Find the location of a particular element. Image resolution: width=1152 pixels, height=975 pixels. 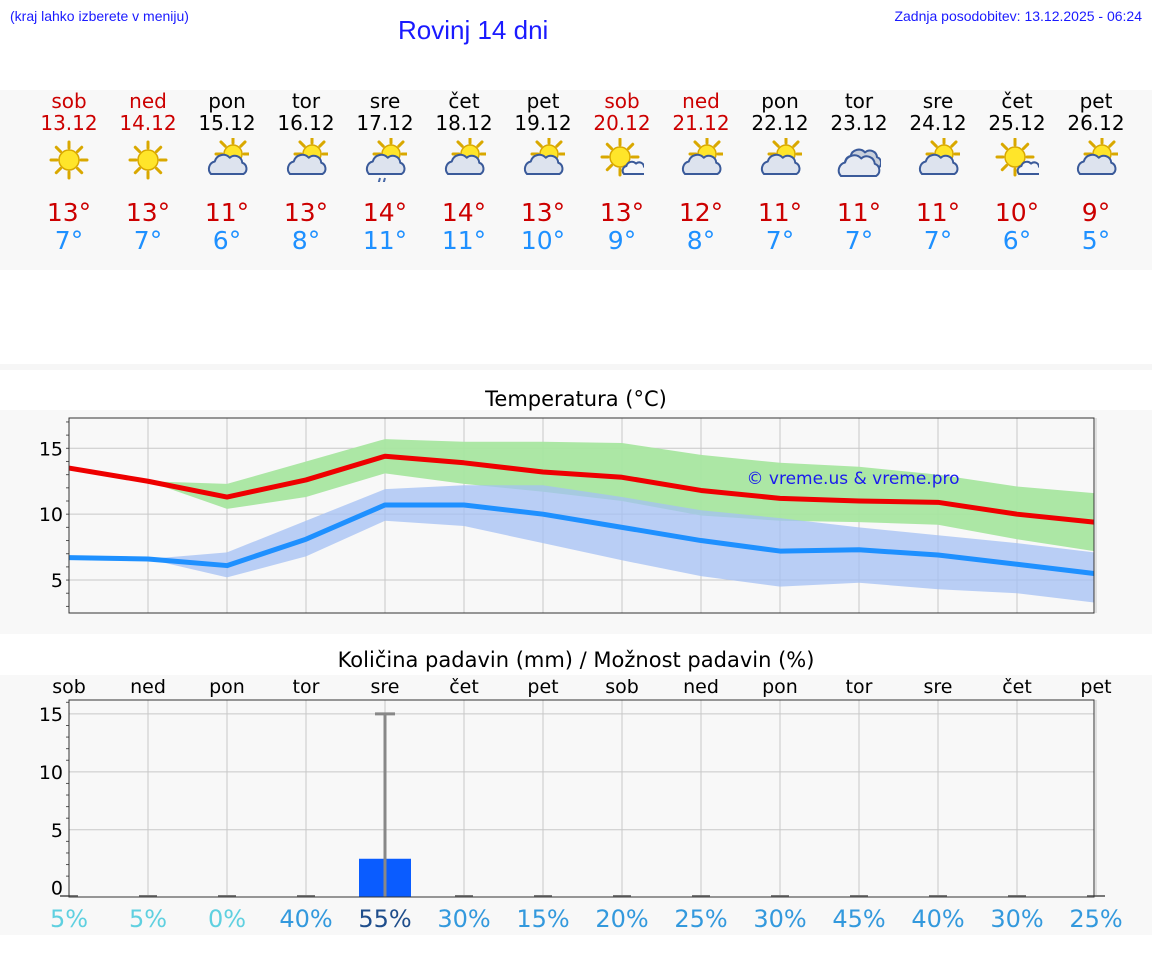

day-name: pet is located at coordinates (543, 101).